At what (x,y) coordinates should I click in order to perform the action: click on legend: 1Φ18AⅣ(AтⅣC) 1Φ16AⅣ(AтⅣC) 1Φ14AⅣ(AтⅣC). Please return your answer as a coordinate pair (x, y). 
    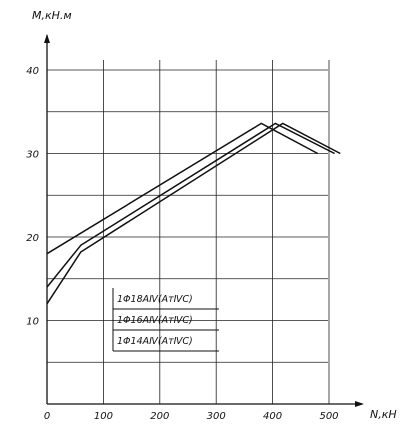
    Looking at the image, I should click on (165, 320).